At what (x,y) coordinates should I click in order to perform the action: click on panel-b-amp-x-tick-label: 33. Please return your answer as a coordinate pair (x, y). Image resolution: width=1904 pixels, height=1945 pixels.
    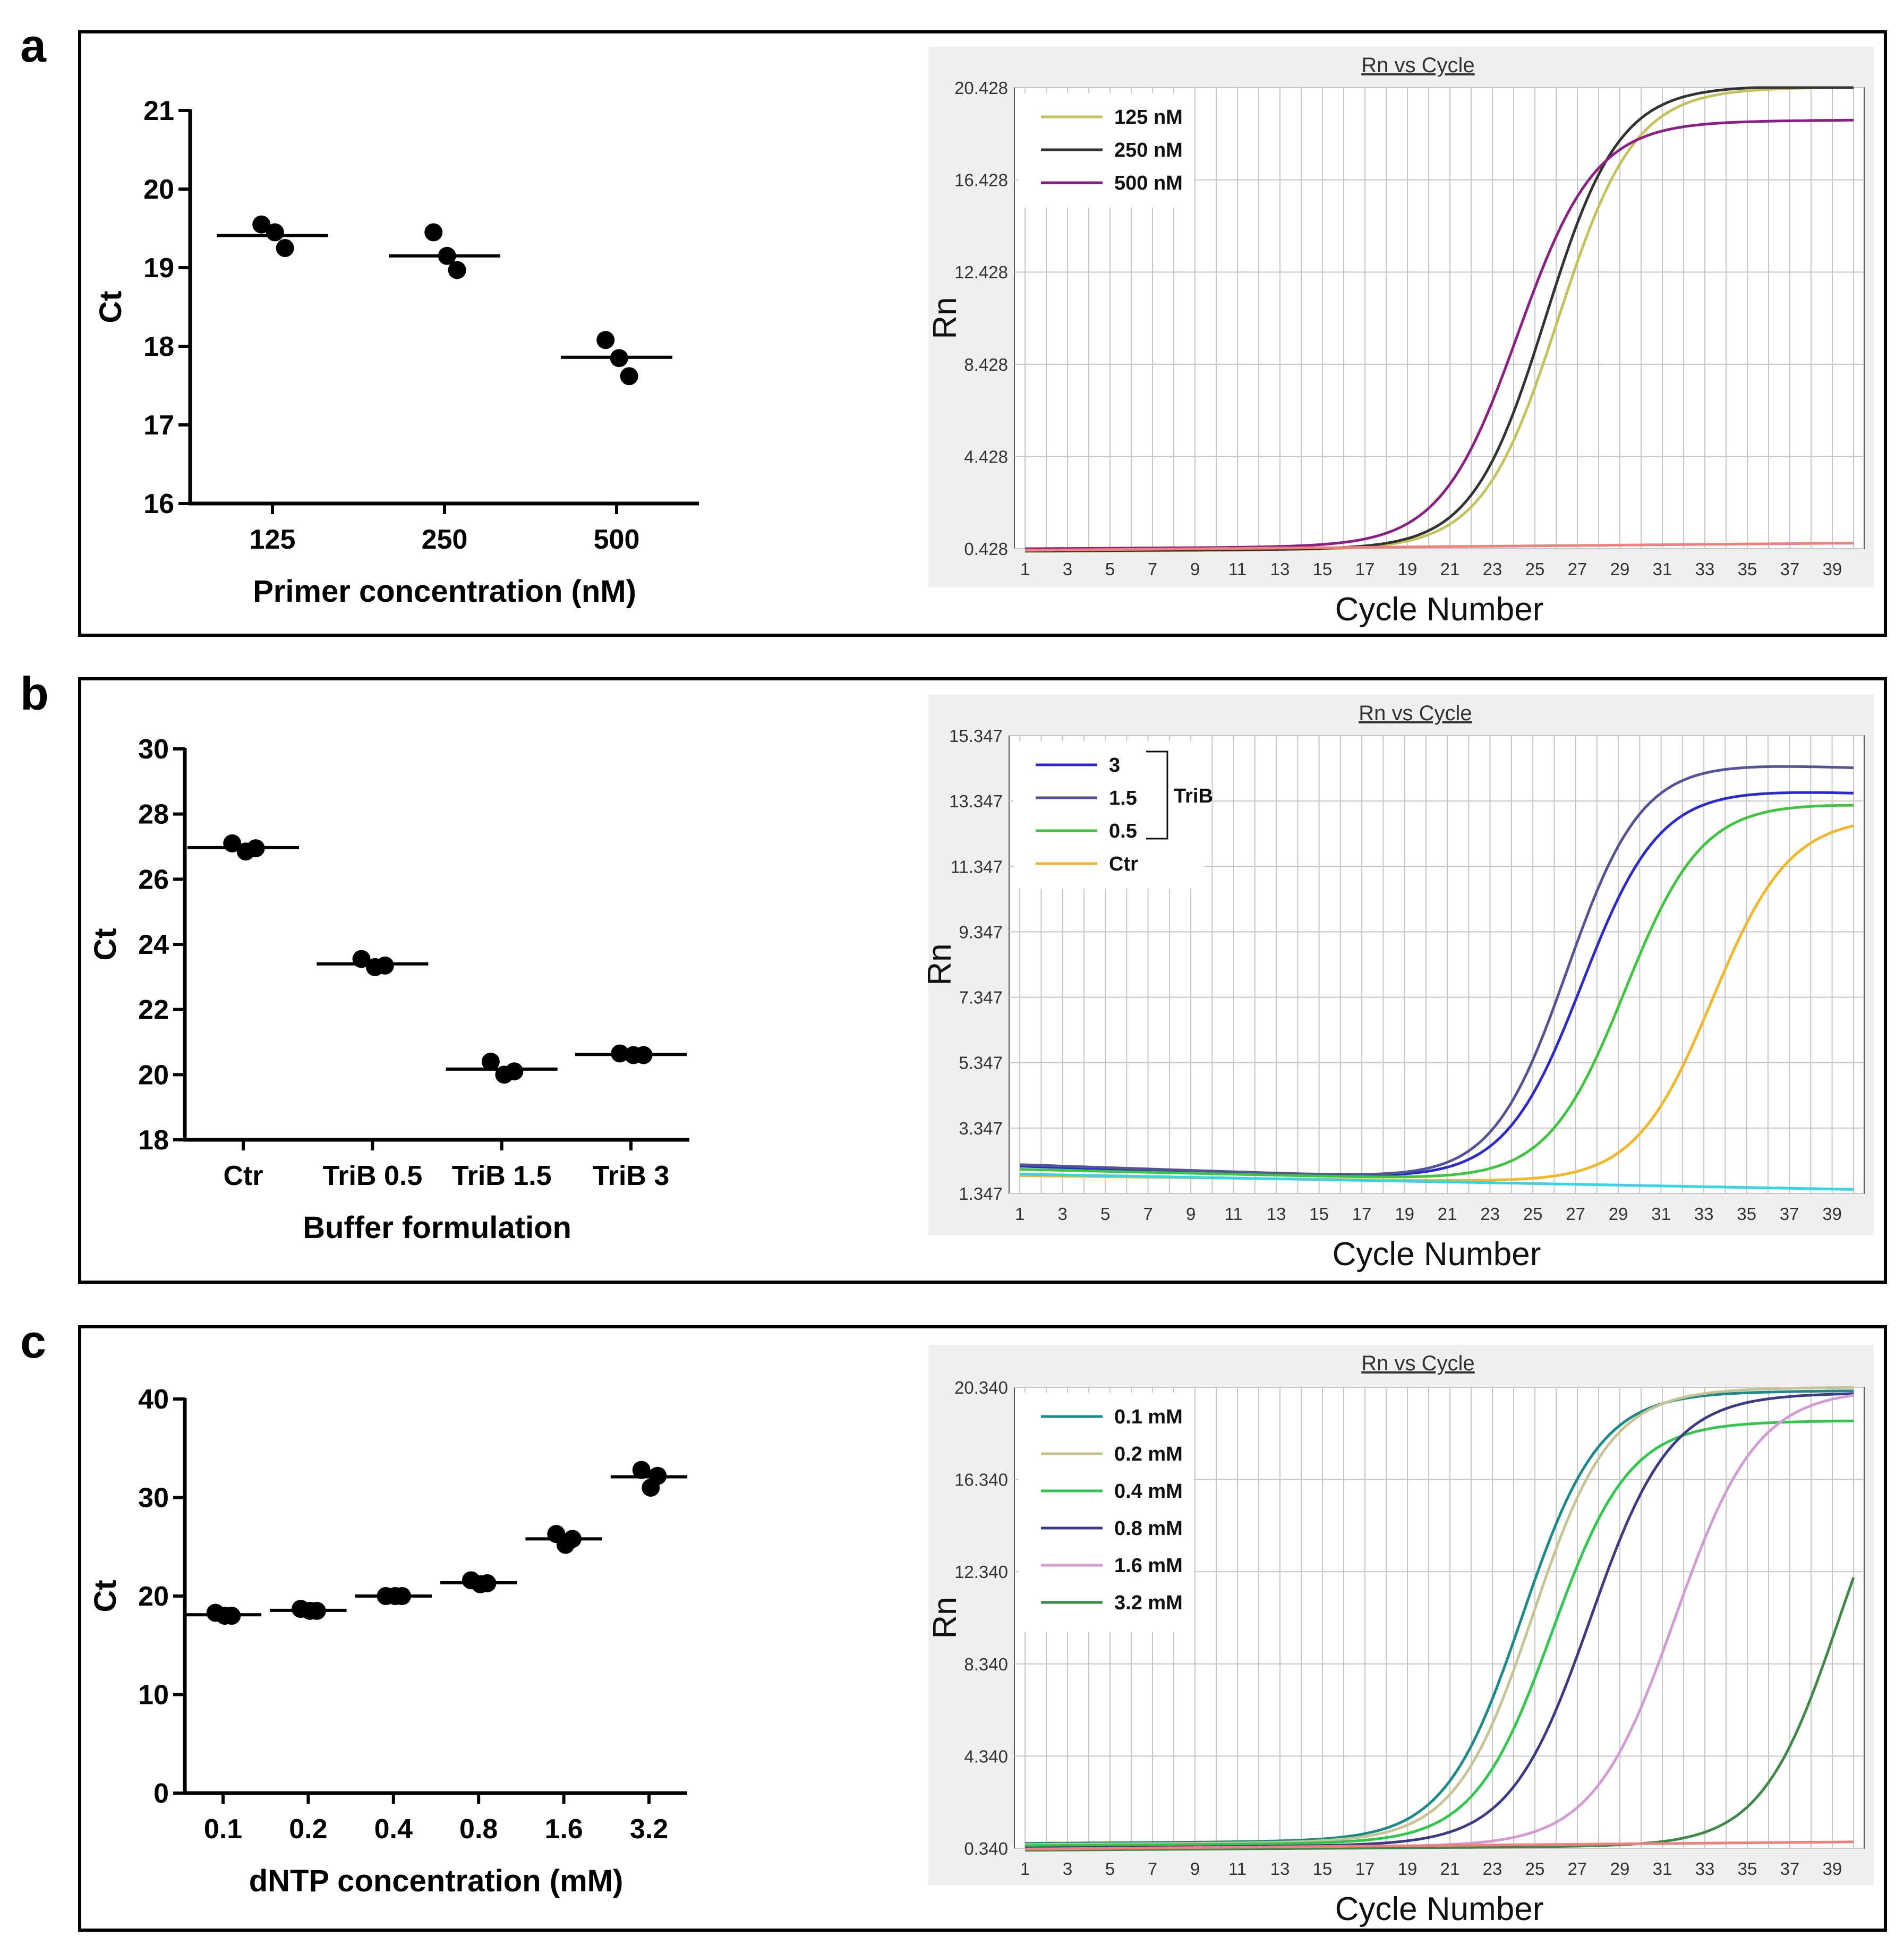
    Looking at the image, I should click on (1704, 1214).